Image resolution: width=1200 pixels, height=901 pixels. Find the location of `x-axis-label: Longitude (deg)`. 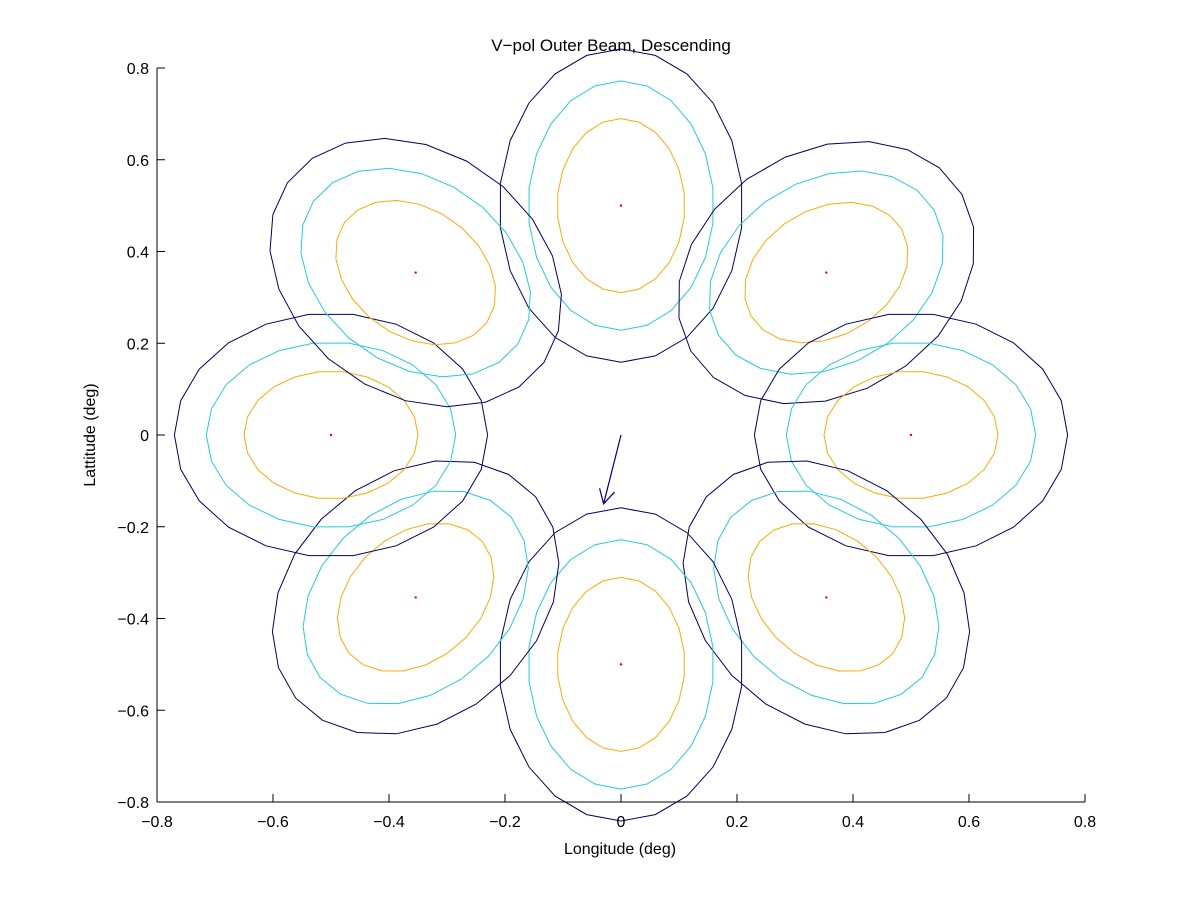

x-axis-label: Longitude (deg) is located at coordinates (620, 849).